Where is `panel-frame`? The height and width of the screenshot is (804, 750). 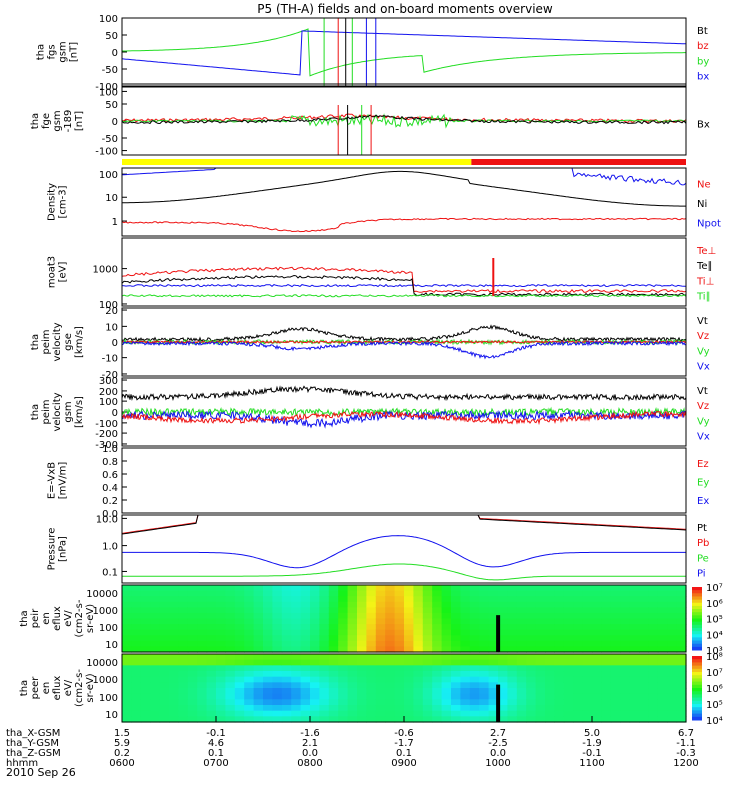
panel-frame is located at coordinates (404, 272).